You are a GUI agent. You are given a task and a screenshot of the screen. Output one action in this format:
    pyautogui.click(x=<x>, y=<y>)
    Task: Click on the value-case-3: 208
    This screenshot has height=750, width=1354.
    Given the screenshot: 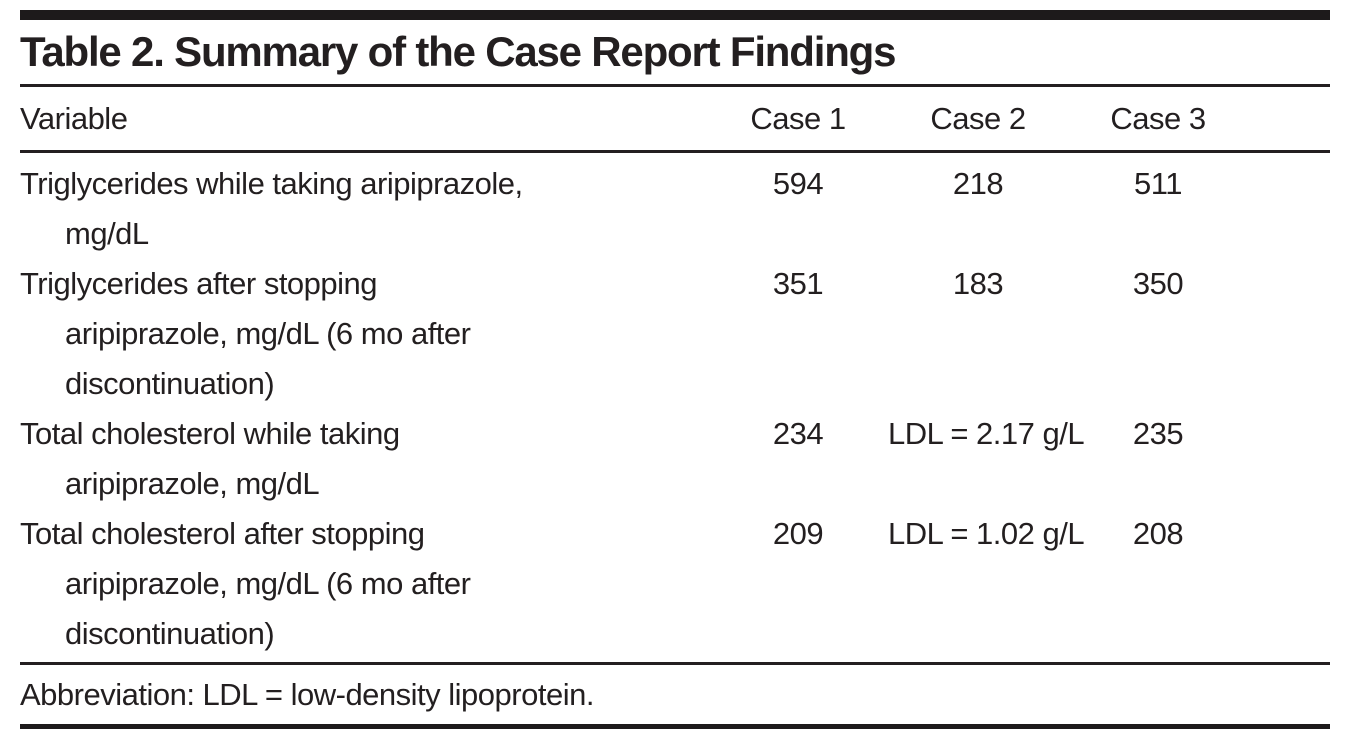 What is the action you would take?
    pyautogui.click(x=1158, y=533)
    